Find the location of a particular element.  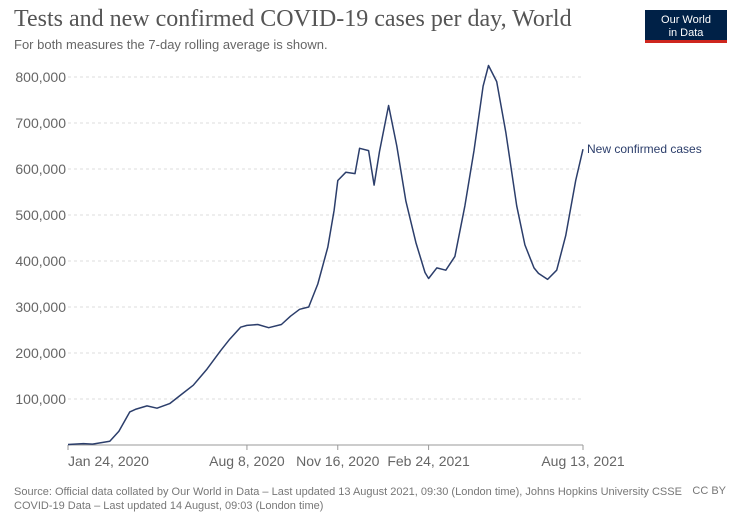

logo-line-1: Our World is located at coordinates (686, 20).